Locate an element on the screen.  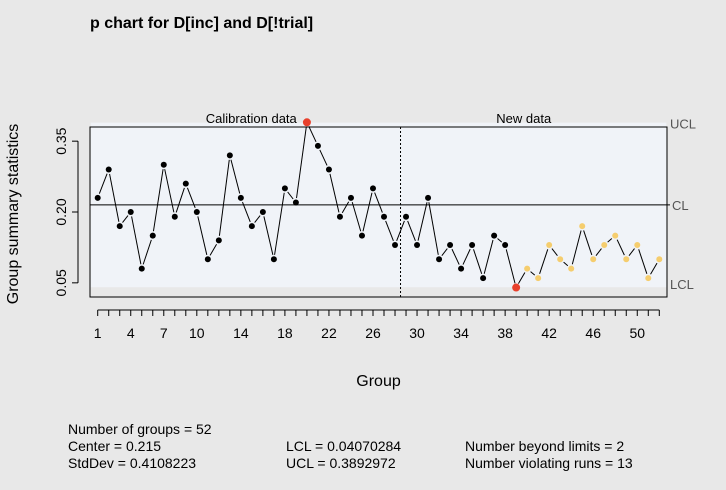
y-tick-label: 0.20 is located at coordinates (61, 211).